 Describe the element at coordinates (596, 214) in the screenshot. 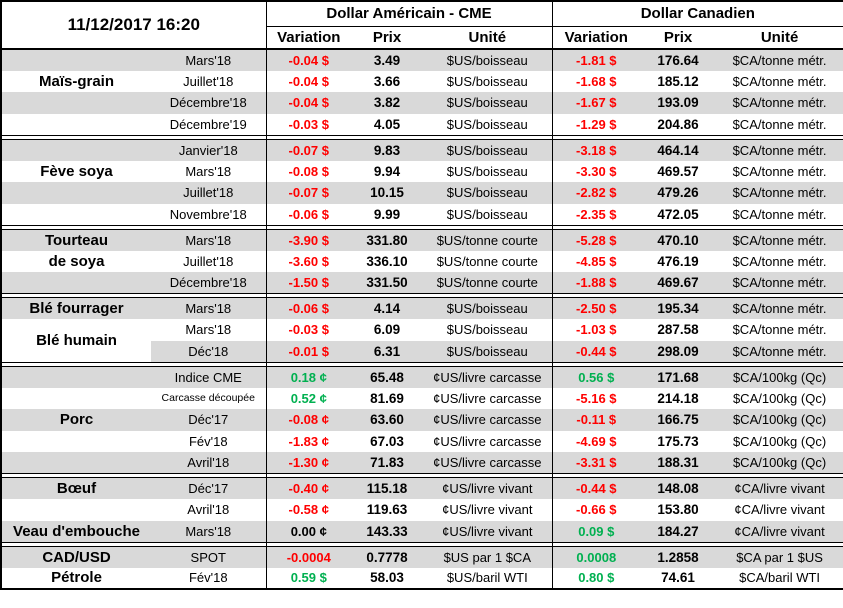

I see `cad-variation-cell: -2.35 $` at that location.